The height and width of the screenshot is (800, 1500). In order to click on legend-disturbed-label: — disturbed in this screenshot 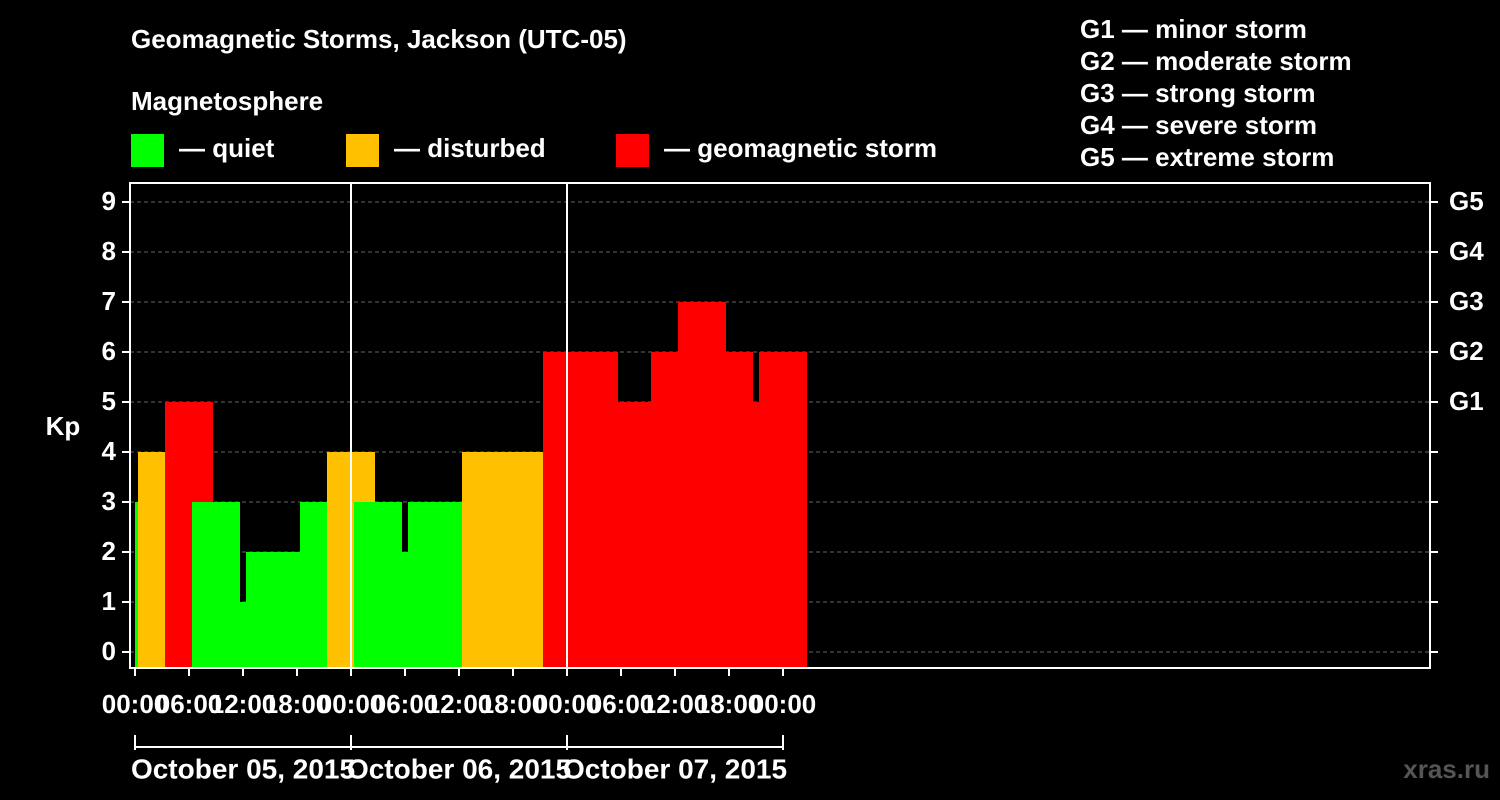, I will do `click(470, 147)`.